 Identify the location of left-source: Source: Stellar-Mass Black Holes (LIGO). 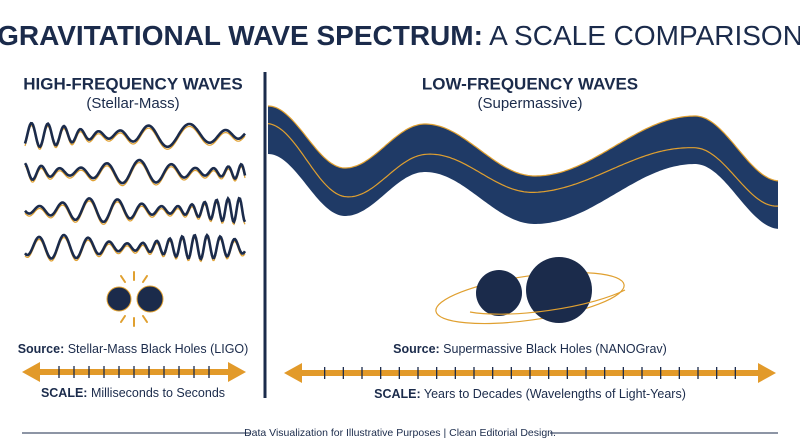
(133, 349).